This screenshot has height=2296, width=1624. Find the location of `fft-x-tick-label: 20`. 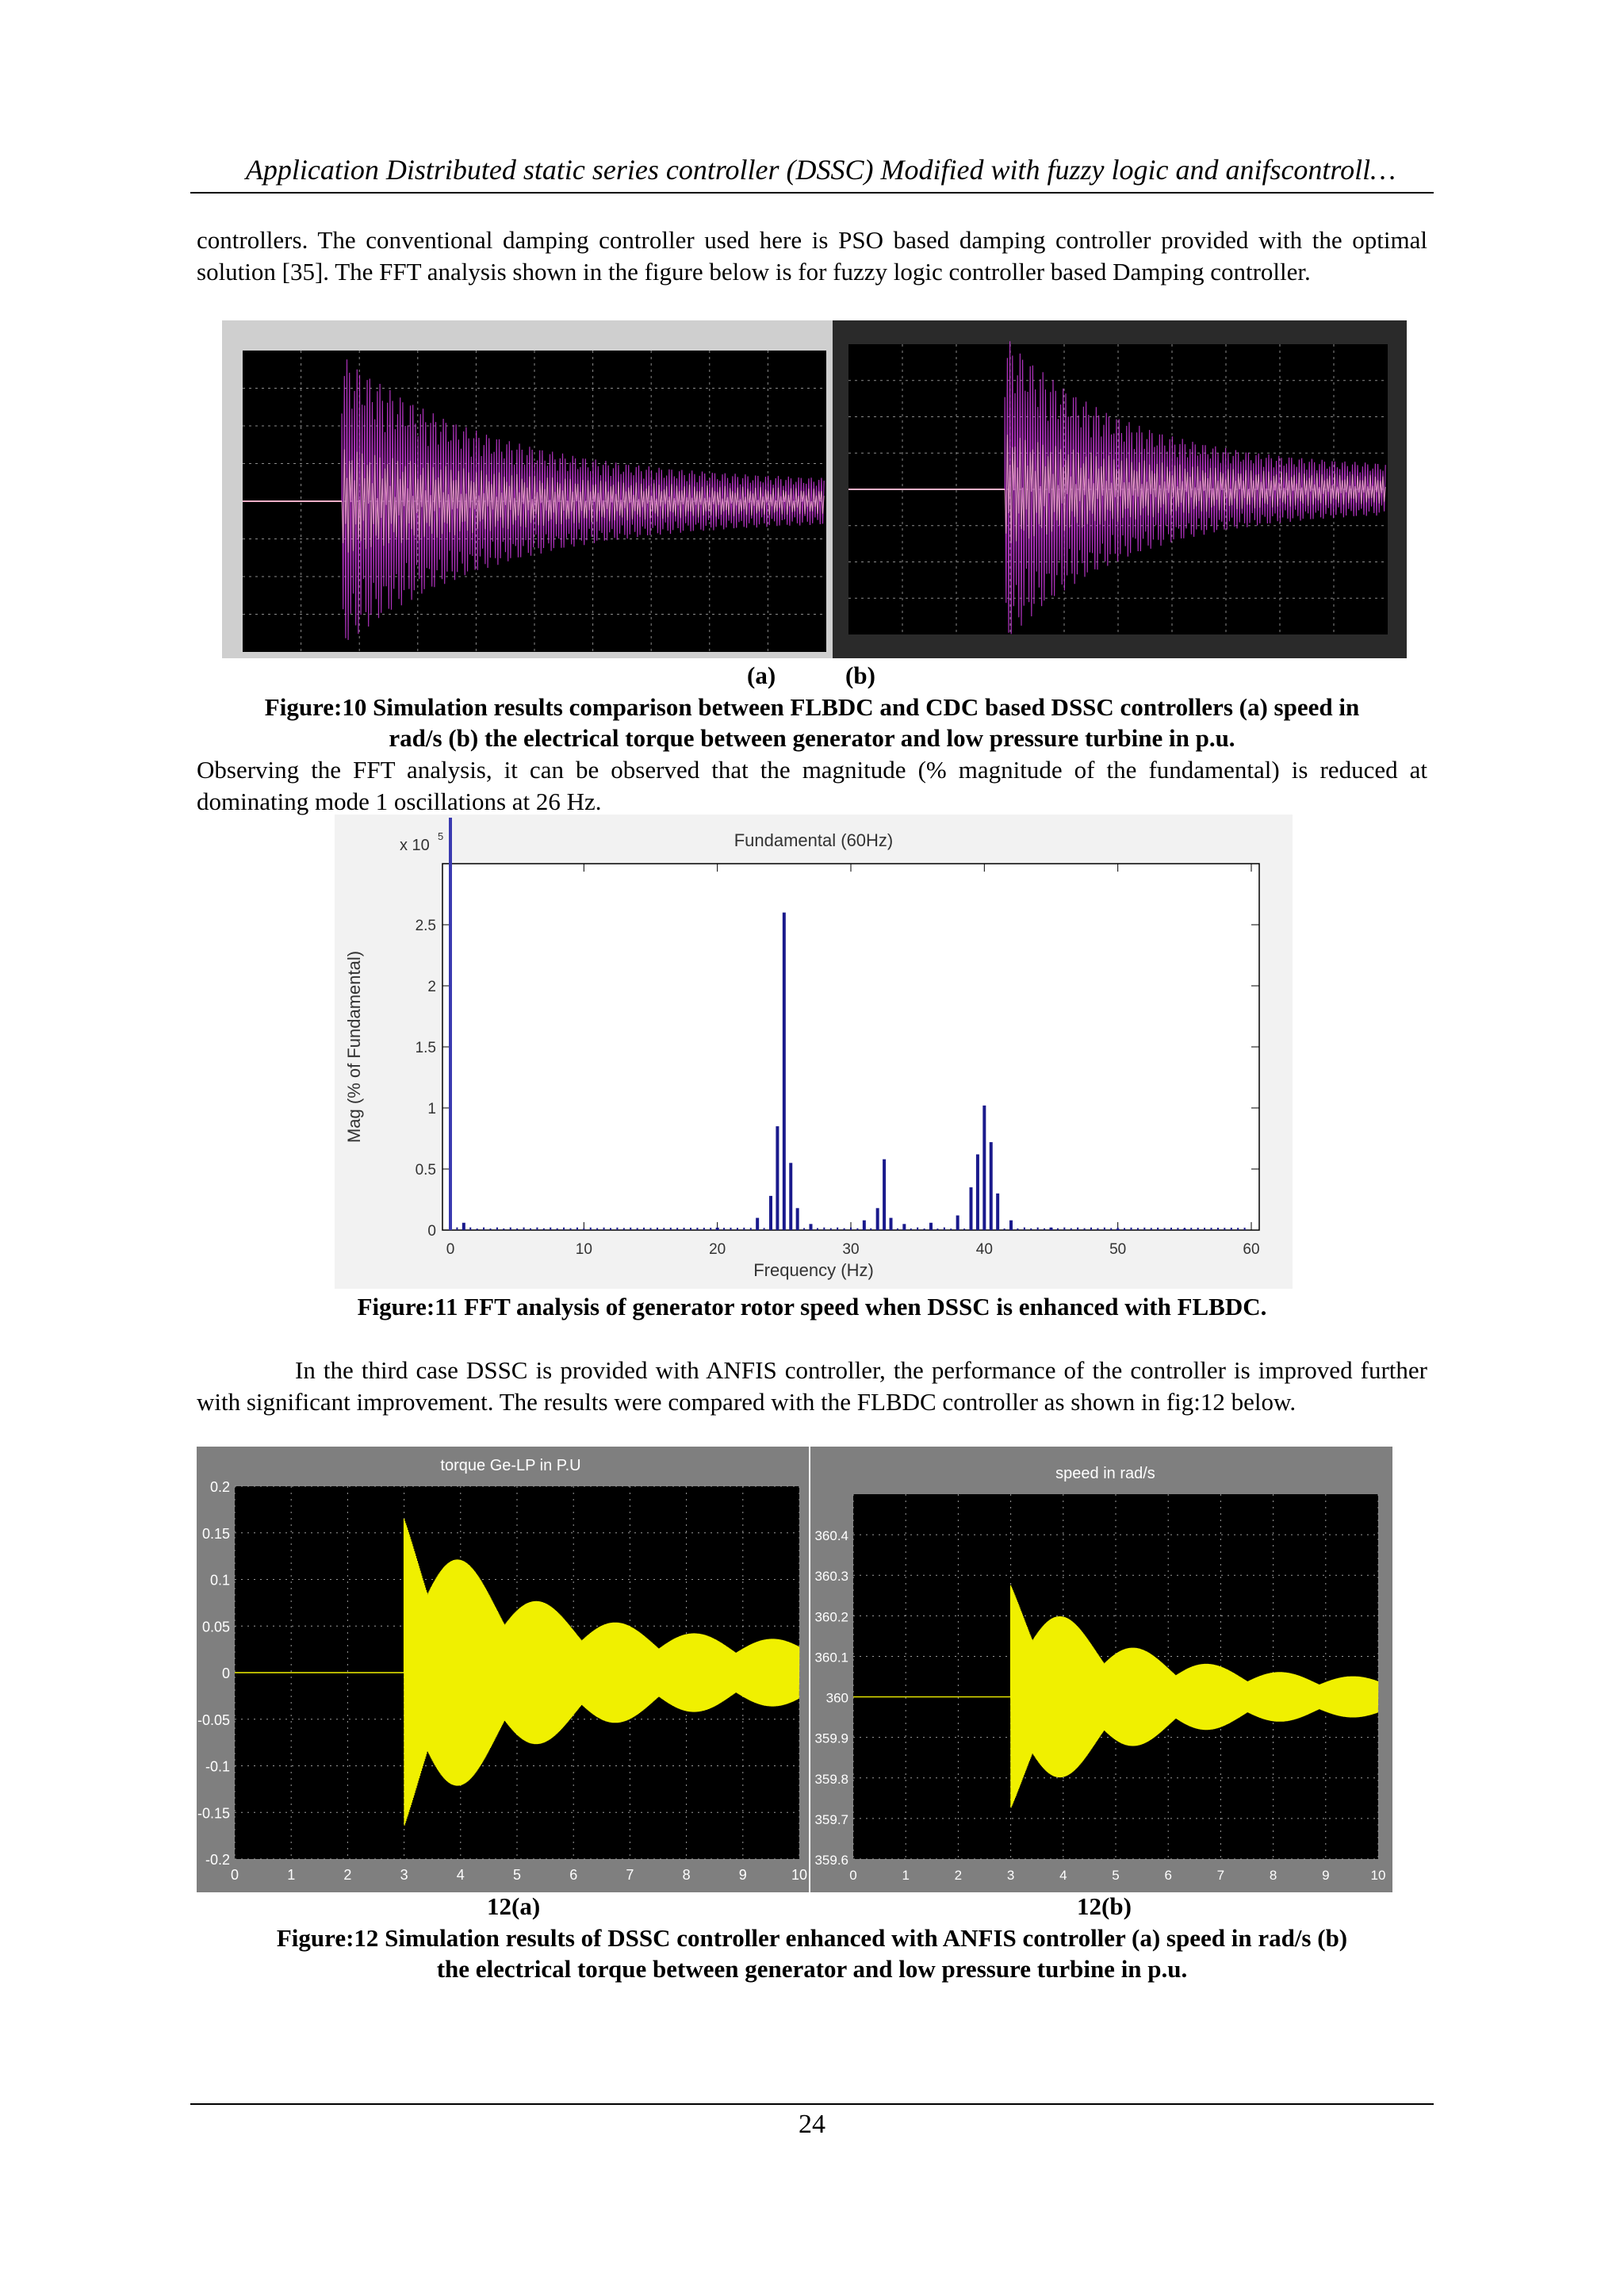

fft-x-tick-label: 20 is located at coordinates (717, 1249).